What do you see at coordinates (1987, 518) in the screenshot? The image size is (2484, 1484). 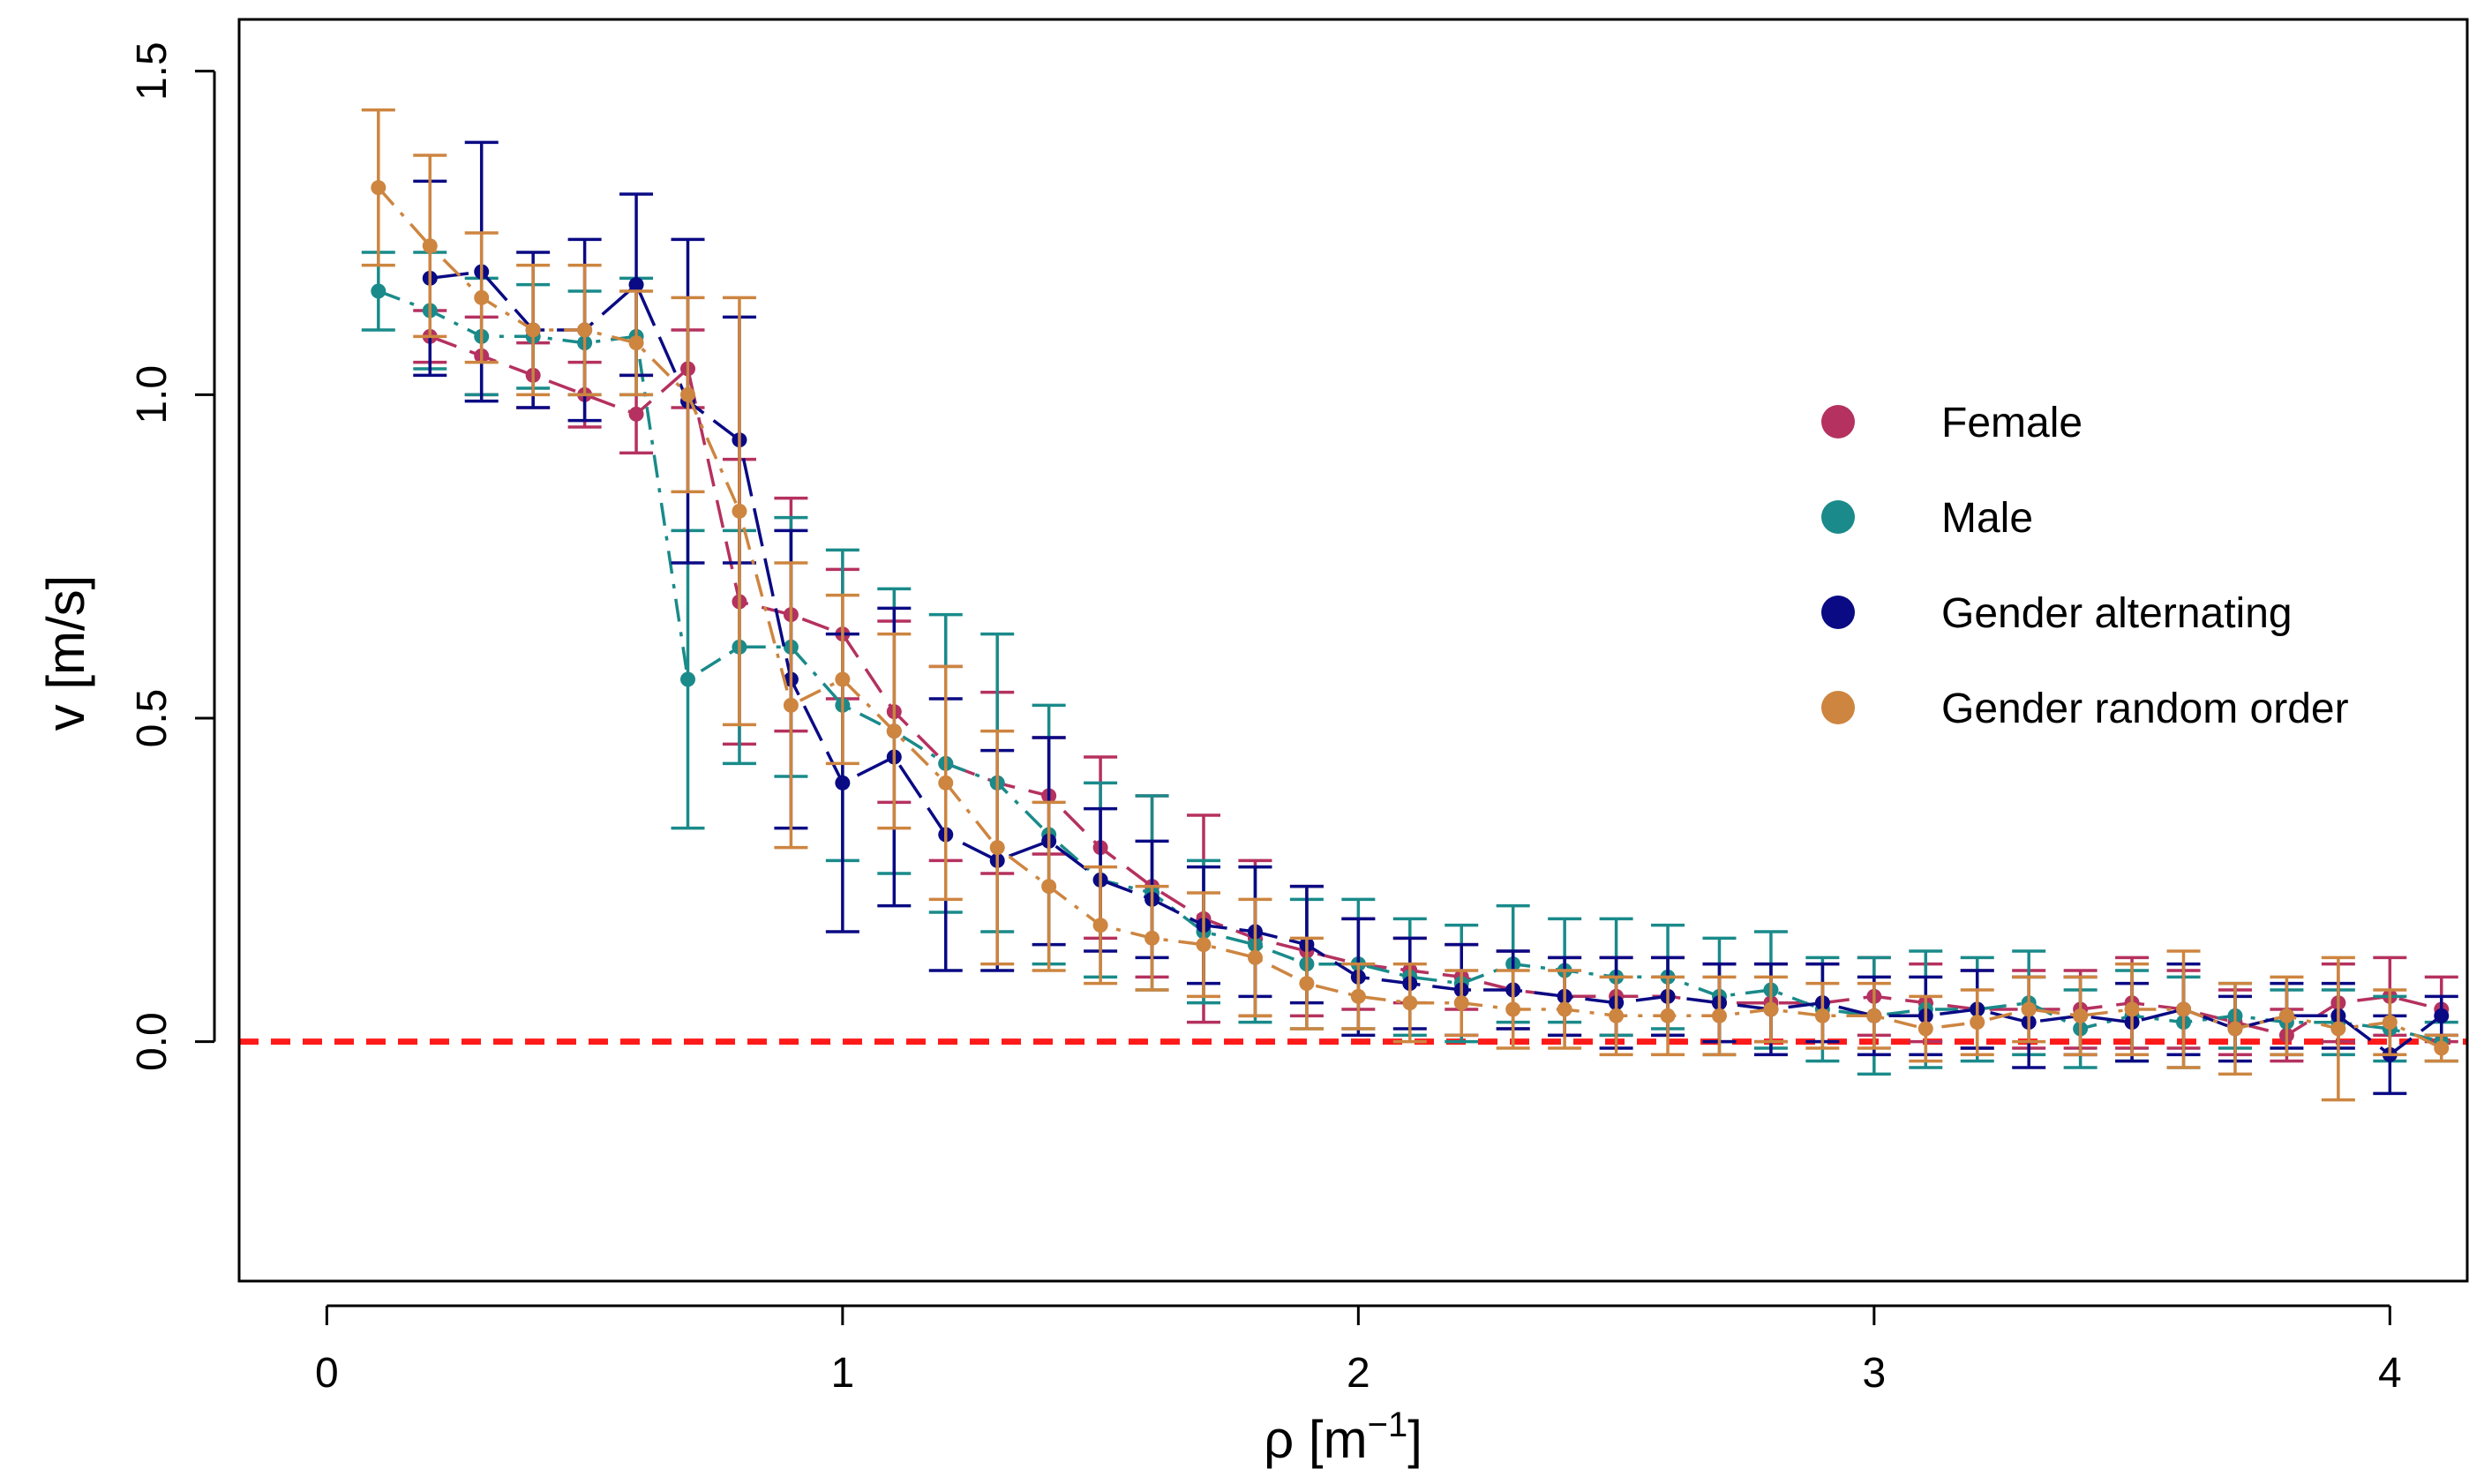 I see `legend-label-male: Male` at bounding box center [1987, 518].